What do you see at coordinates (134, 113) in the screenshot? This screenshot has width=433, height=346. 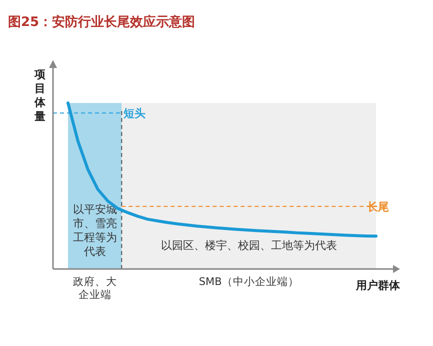 I see `ref-line-label: 短头` at bounding box center [134, 113].